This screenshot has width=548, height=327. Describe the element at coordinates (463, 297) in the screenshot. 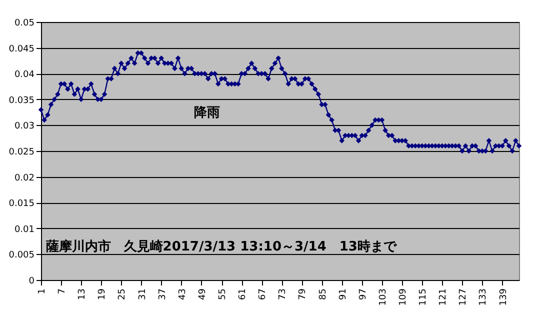

I see `x-tick-label: 127` at that location.